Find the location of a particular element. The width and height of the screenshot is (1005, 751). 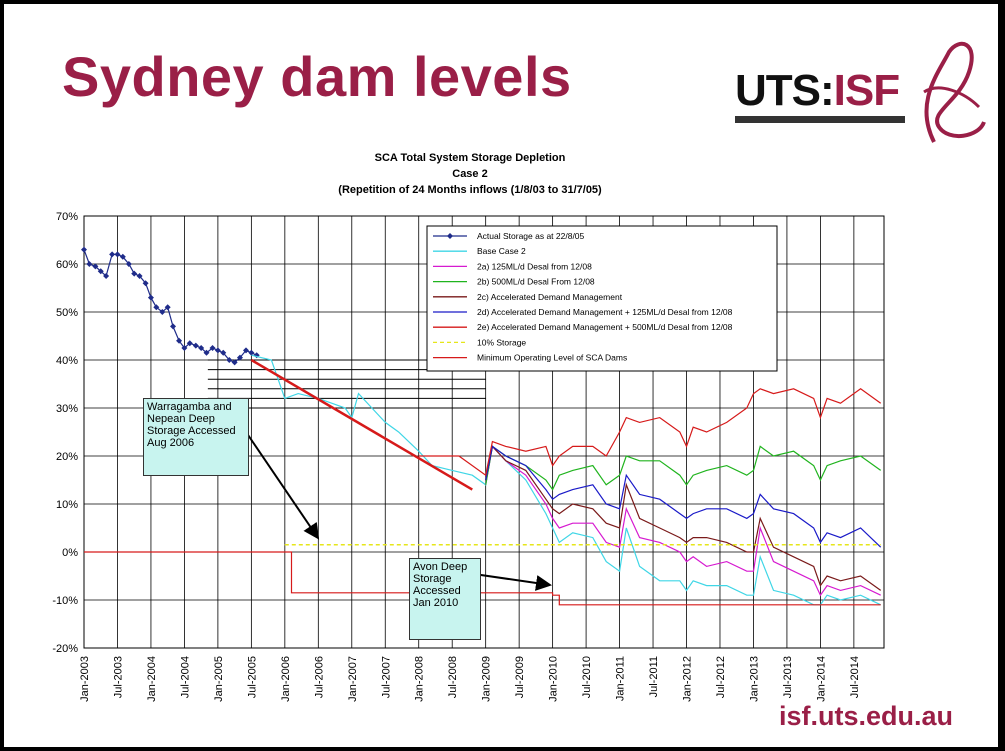

x-tick-label: Jan-2004 is located at coordinates (152, 679).